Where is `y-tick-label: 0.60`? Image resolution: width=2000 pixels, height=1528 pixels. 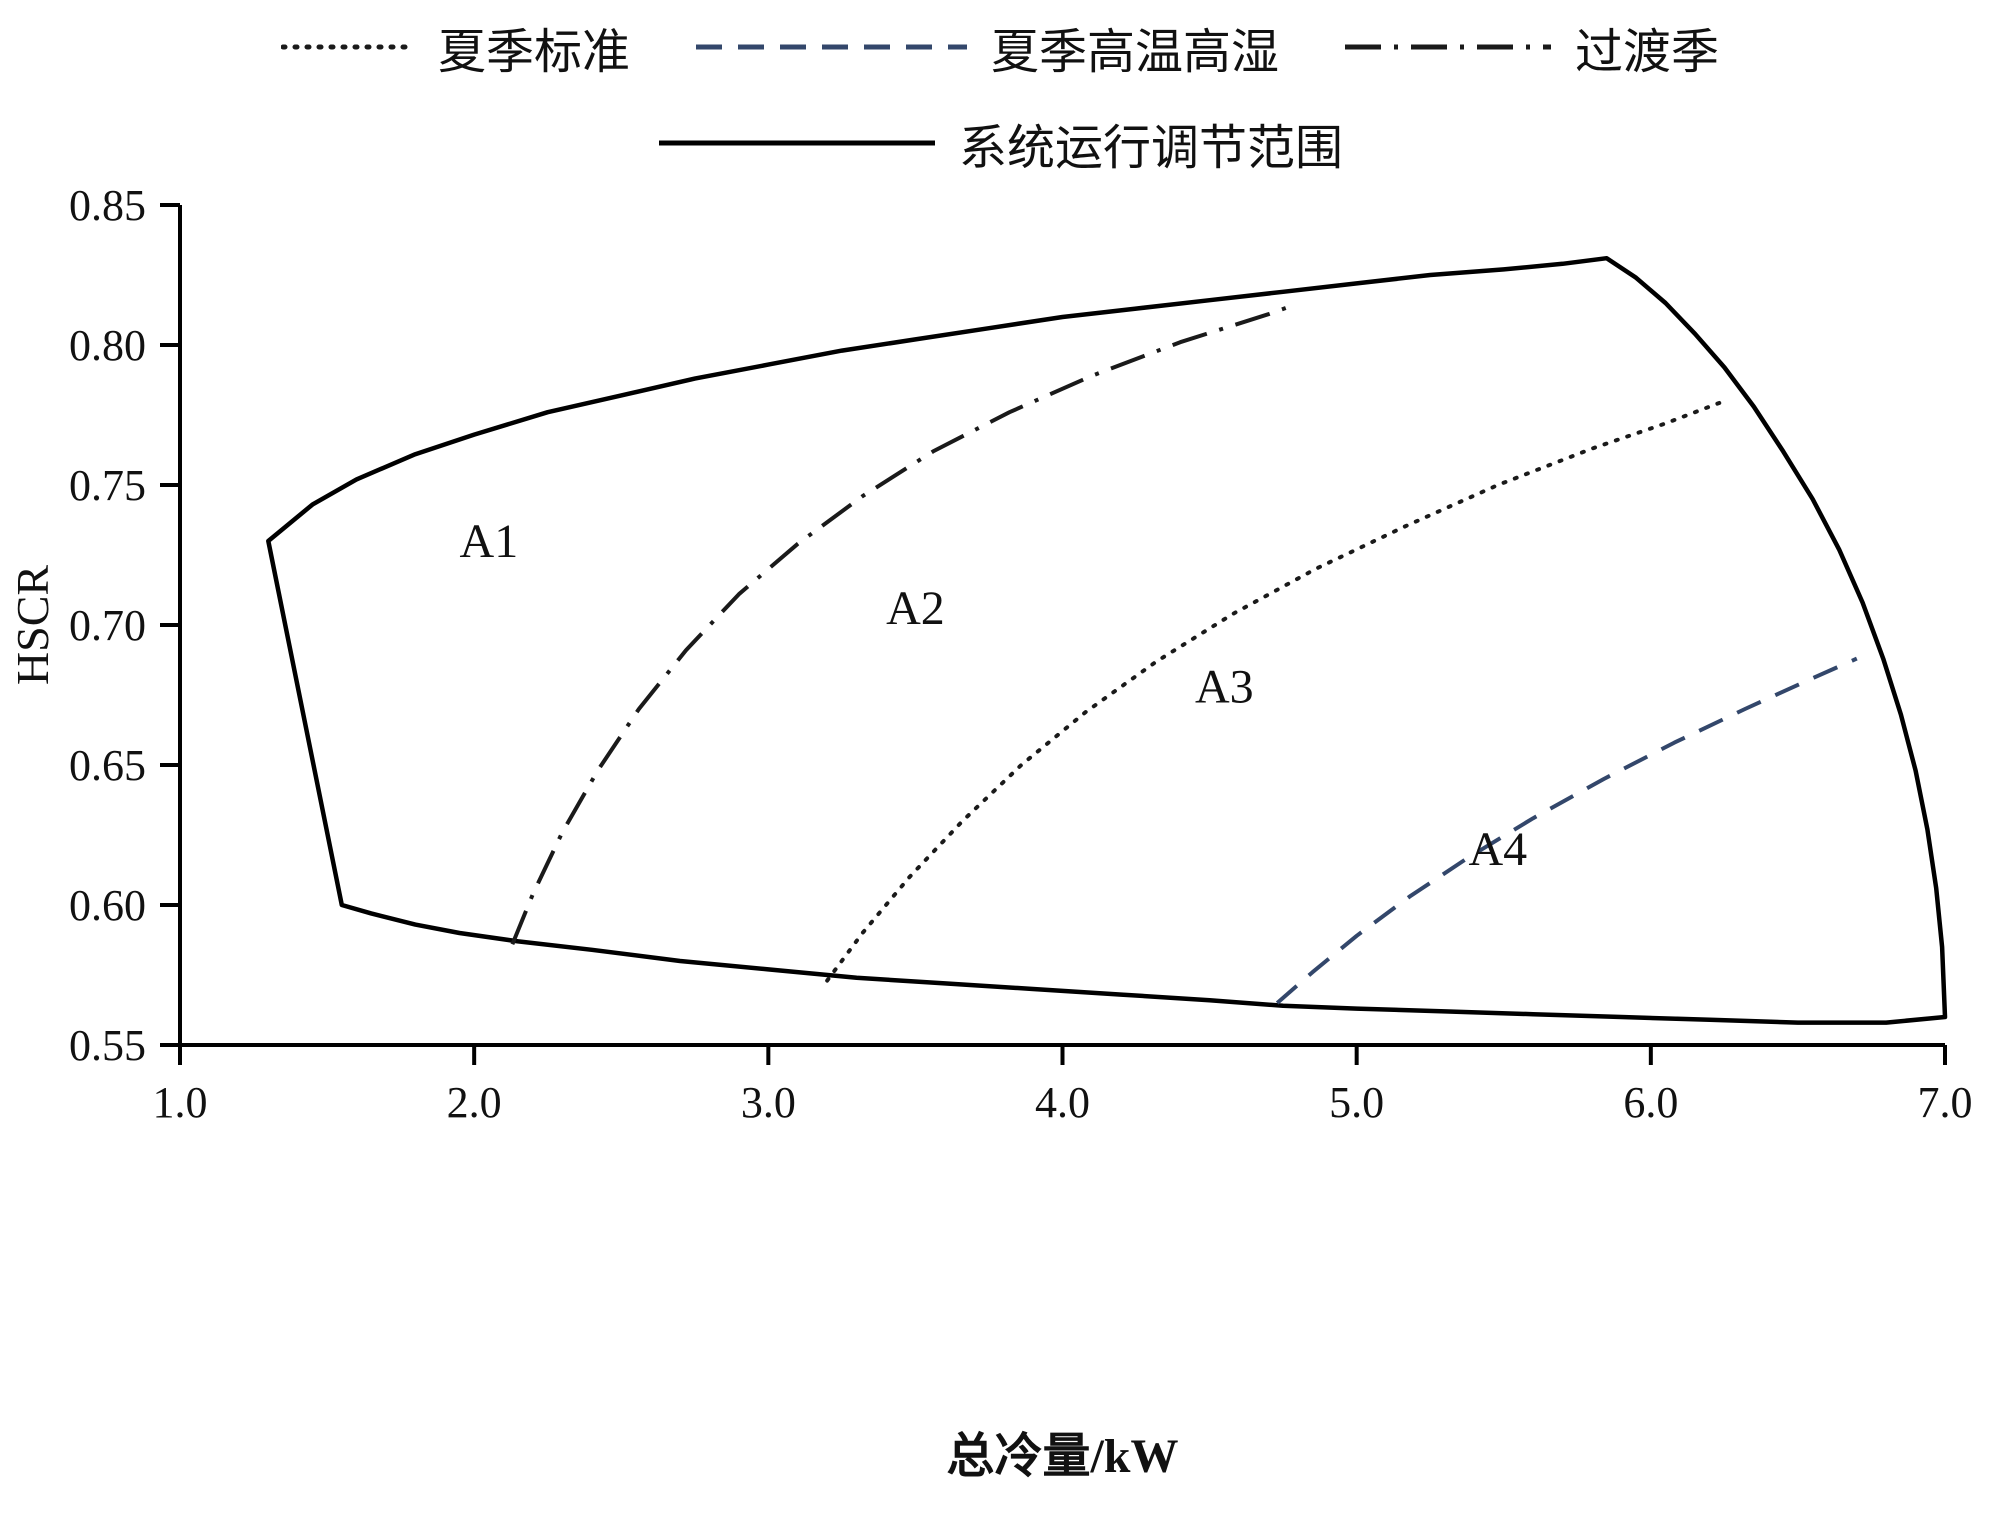 y-tick-label: 0.60 is located at coordinates (107, 905).